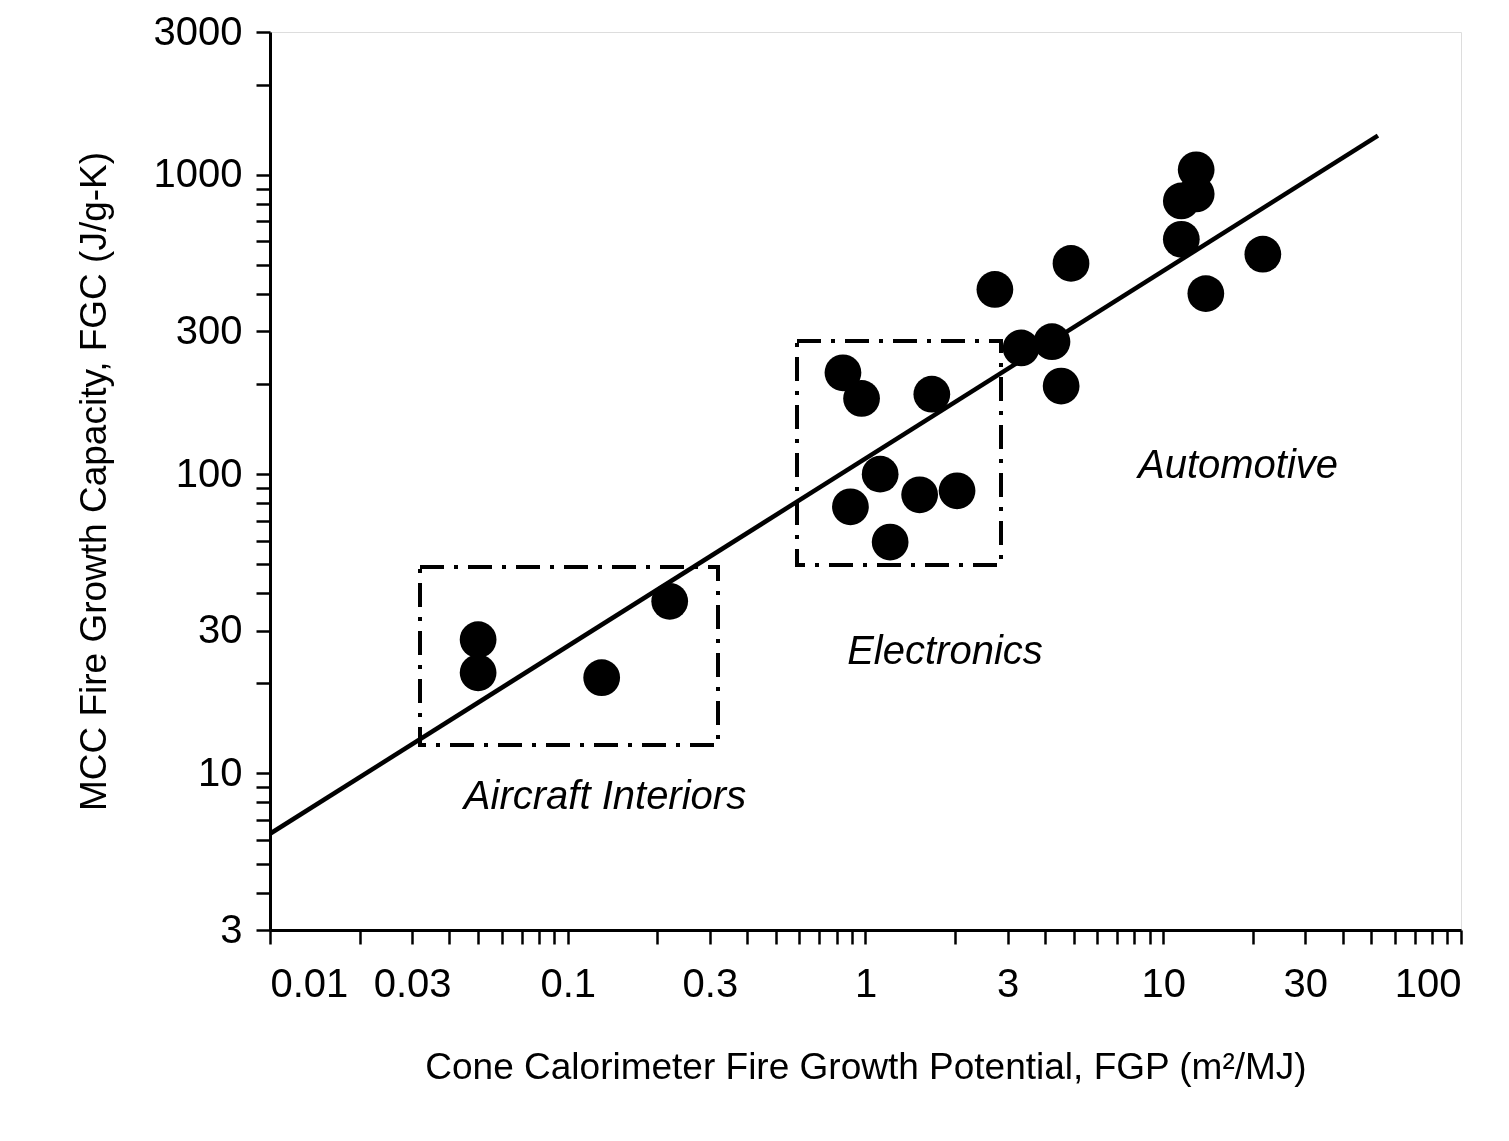 Image resolution: width=1509 pixels, height=1141 pixels. What do you see at coordinates (198, 173) in the screenshot?
I see `y-tick-label: 1000` at bounding box center [198, 173].